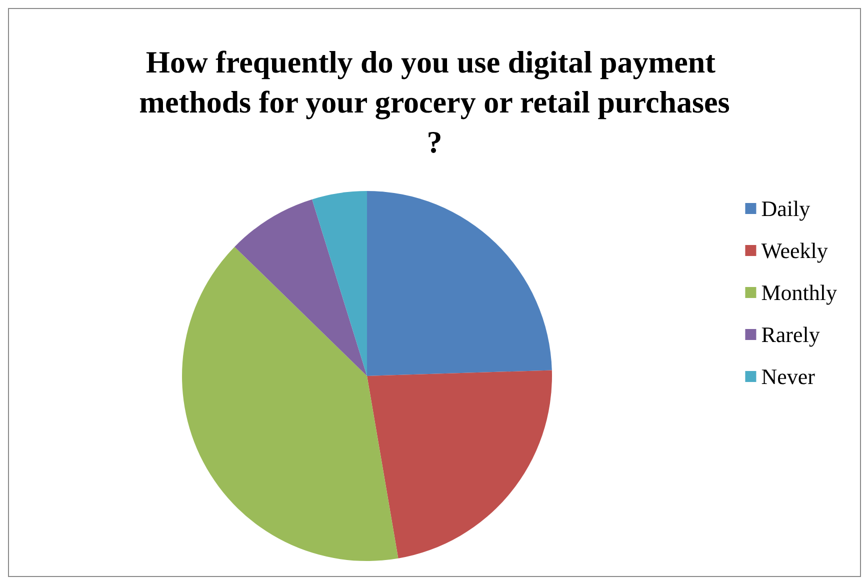 The image size is (867, 585). What do you see at coordinates (785, 208) in the screenshot?
I see `legend-label: Daily` at bounding box center [785, 208].